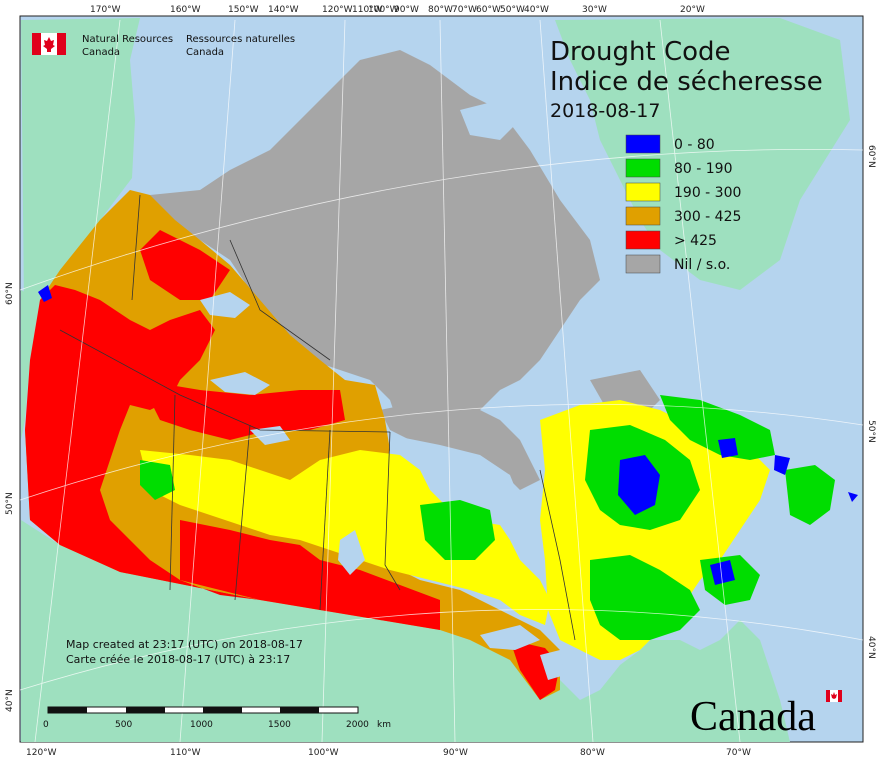 The width and height of the screenshot is (880, 764). Describe the element at coordinates (871, 402) in the screenshot. I see `right-axis: 60°N 50°N 40°N` at that location.